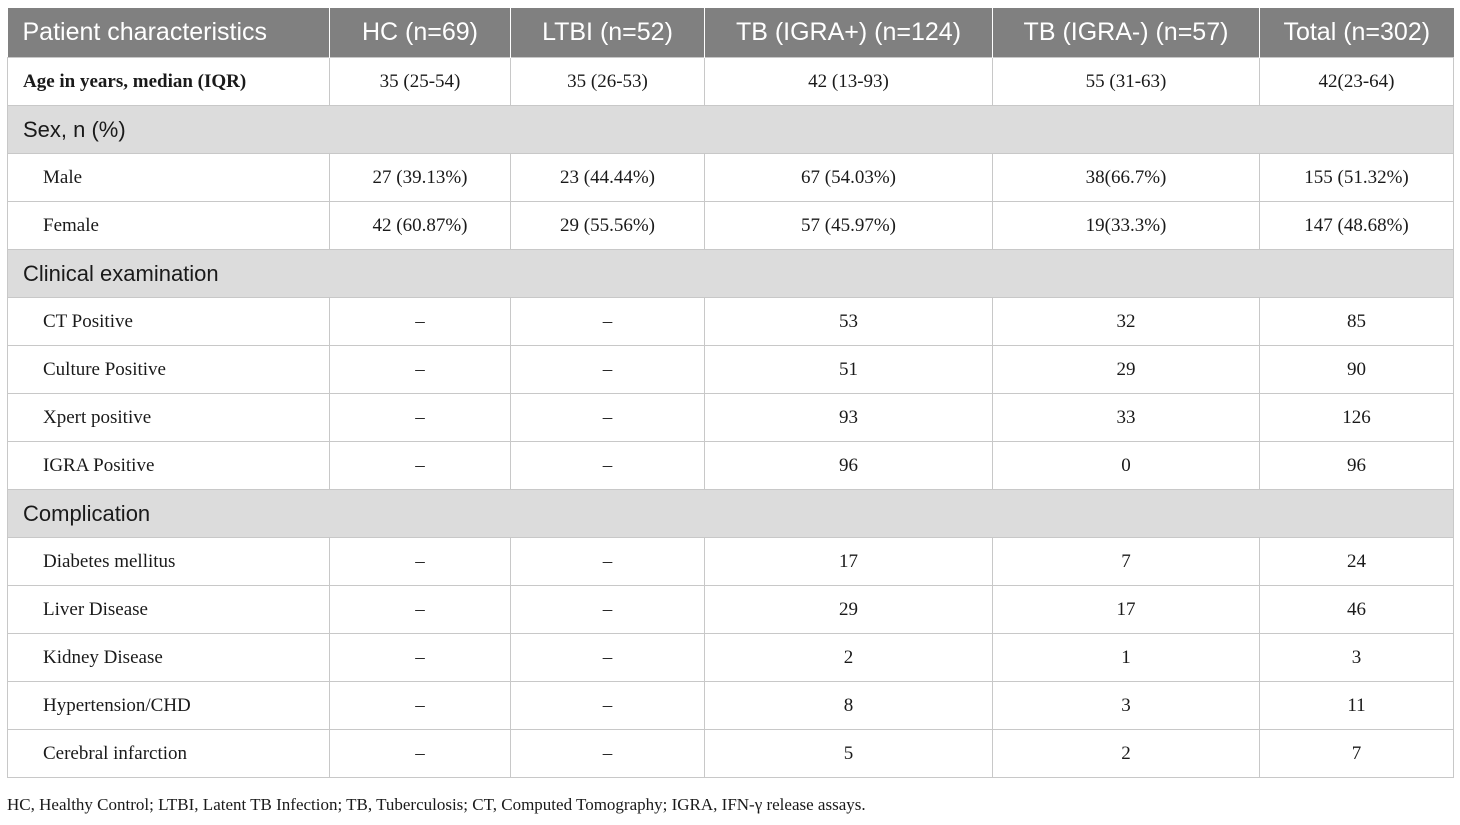 Image resolution: width=1460 pixels, height=825 pixels. What do you see at coordinates (1356, 417) in the screenshot?
I see `table-cell: 126` at bounding box center [1356, 417].